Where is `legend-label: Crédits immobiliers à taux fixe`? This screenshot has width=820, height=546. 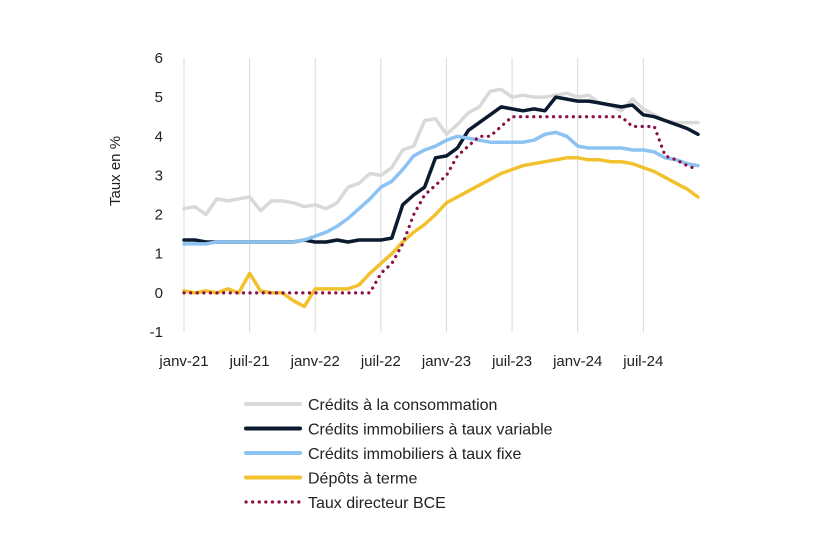
legend-label: Crédits immobiliers à taux fixe is located at coordinates (415, 454).